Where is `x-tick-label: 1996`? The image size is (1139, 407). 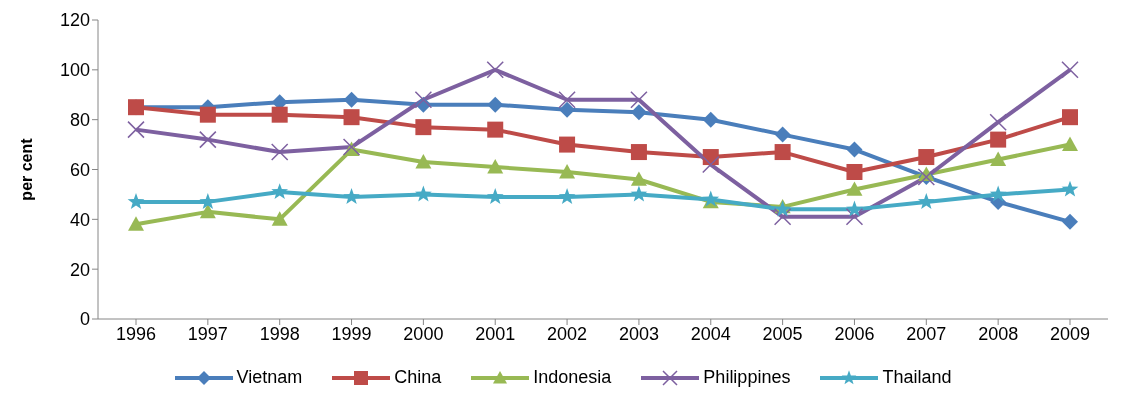
x-tick-label: 1996 is located at coordinates (136, 333).